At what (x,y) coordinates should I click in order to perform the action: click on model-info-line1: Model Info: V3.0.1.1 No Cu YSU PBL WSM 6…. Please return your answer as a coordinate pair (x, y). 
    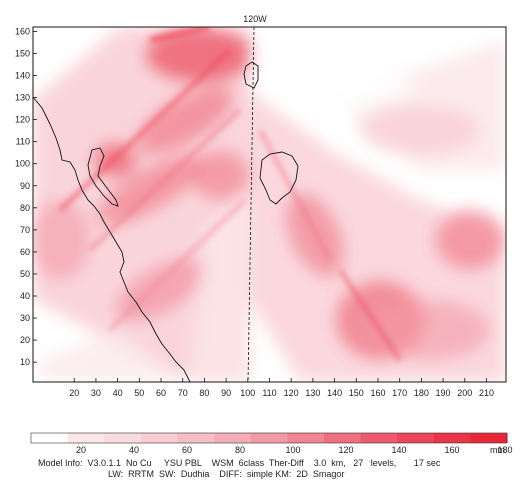
    Looking at the image, I should click on (239, 463).